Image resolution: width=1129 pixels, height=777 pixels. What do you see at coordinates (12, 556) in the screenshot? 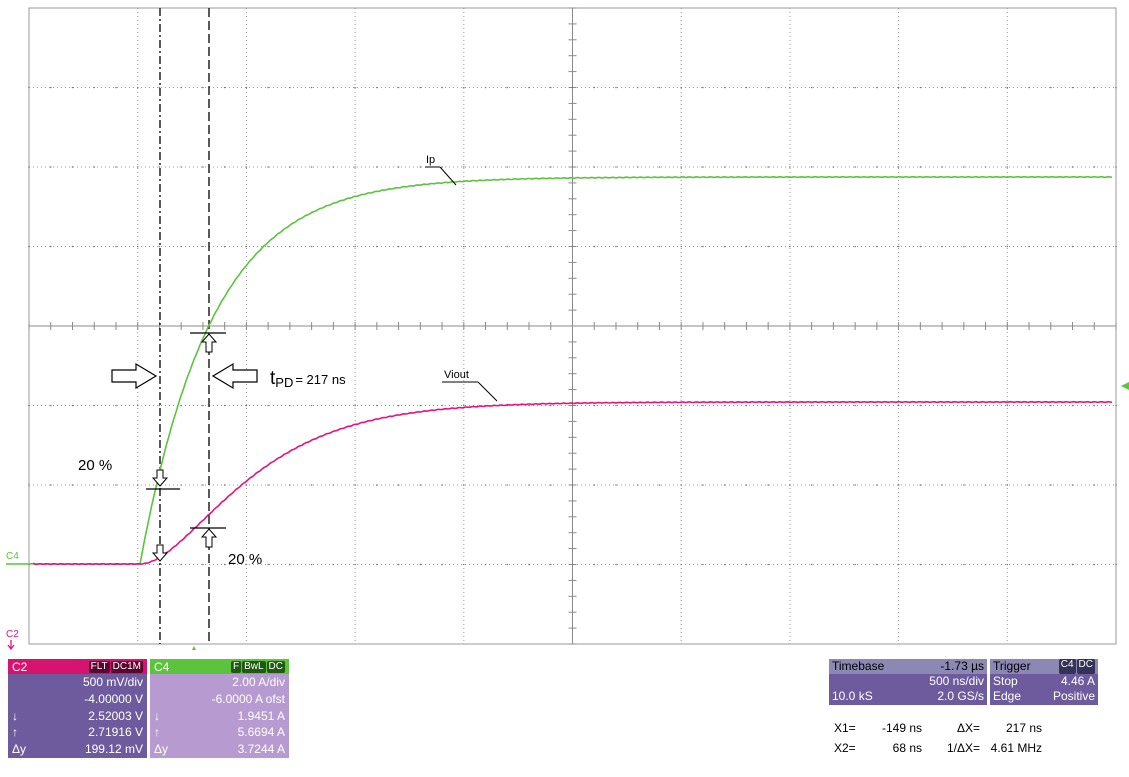
I see `ch4-ground-marker: C4` at bounding box center [12, 556].